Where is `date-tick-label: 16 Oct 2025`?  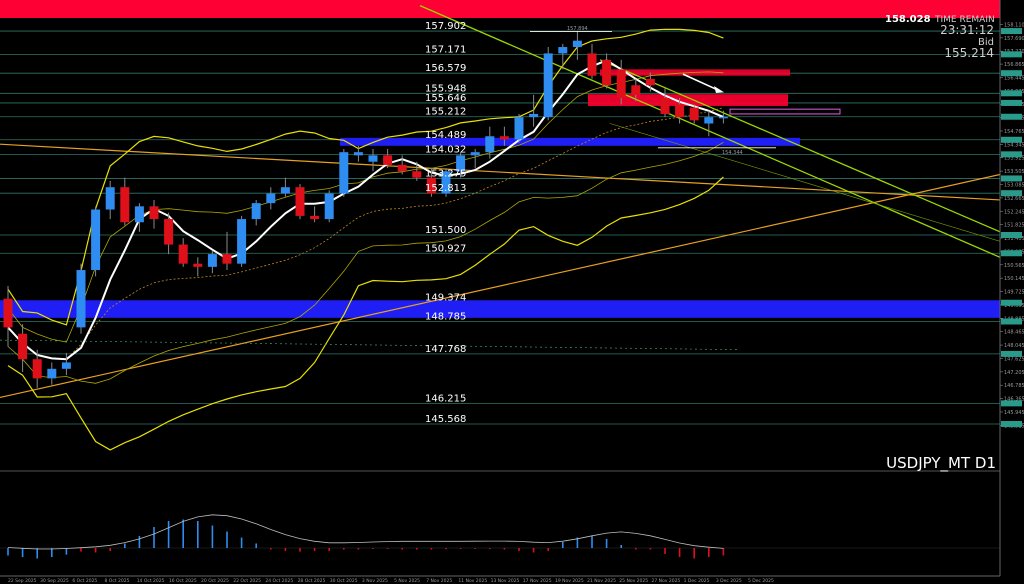
date-tick-label: 16 Oct 2025 is located at coordinates (183, 581).